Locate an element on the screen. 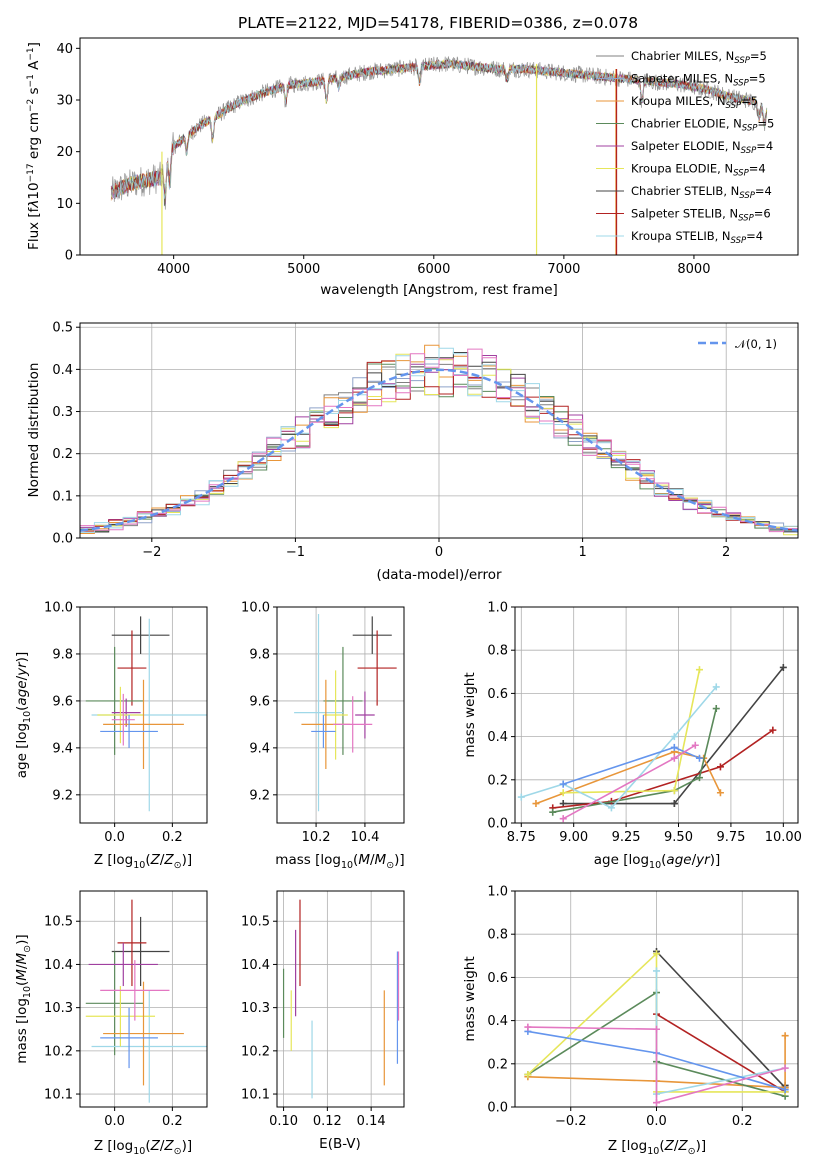  y-tick-label: 9.4 is located at coordinates (62, 748).